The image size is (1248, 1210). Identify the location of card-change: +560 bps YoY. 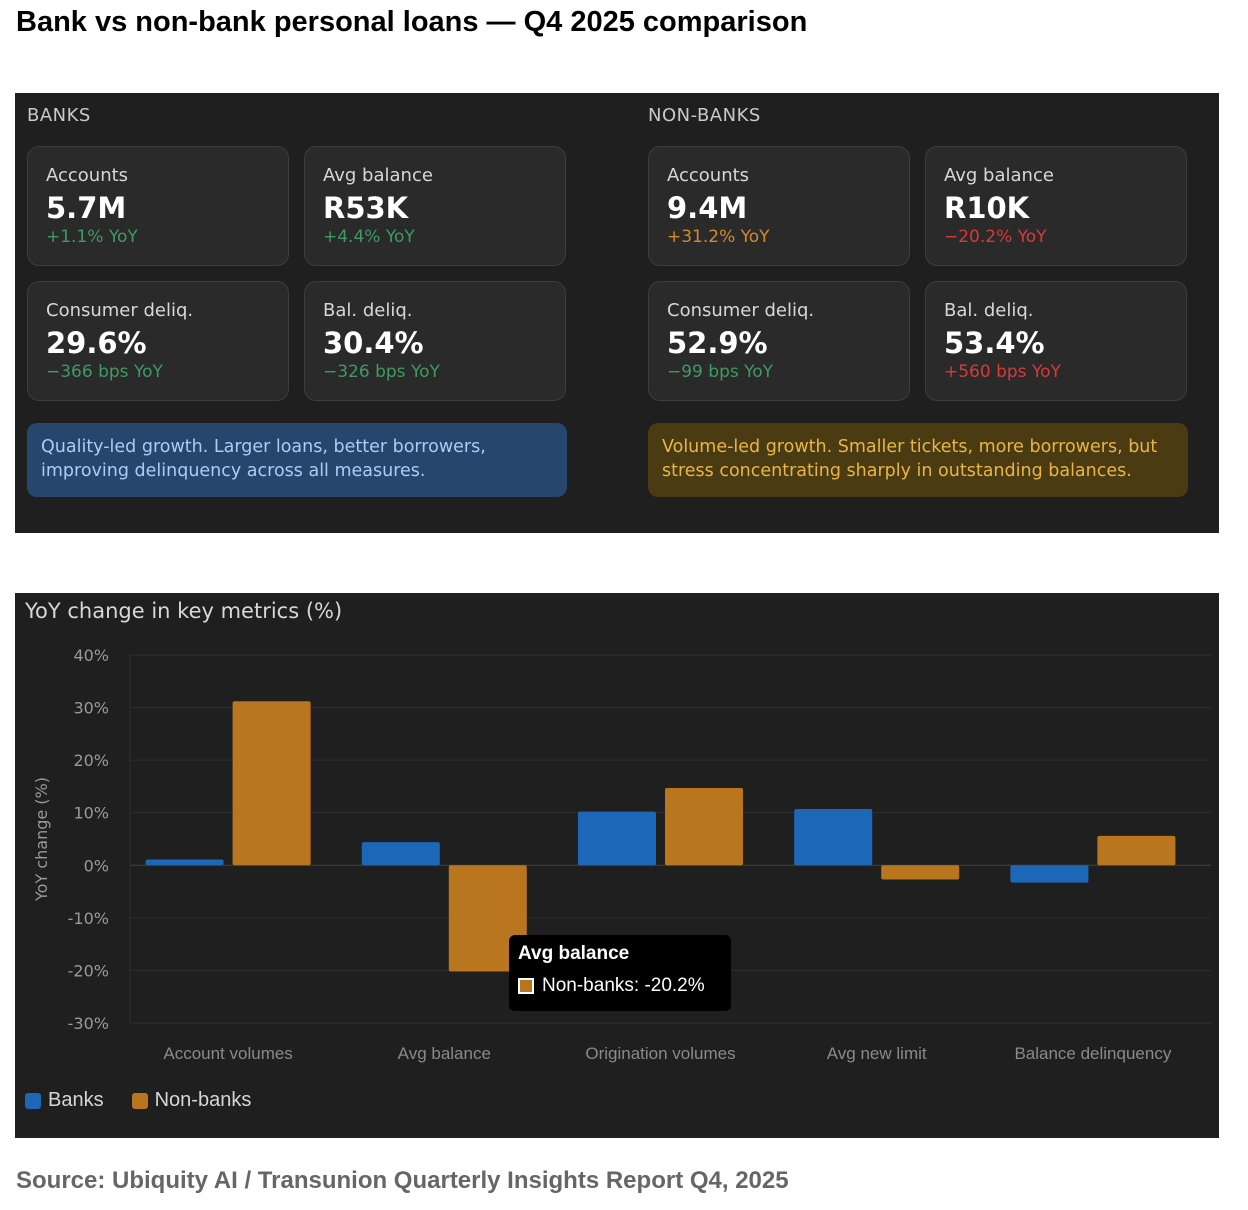
(1002, 372).